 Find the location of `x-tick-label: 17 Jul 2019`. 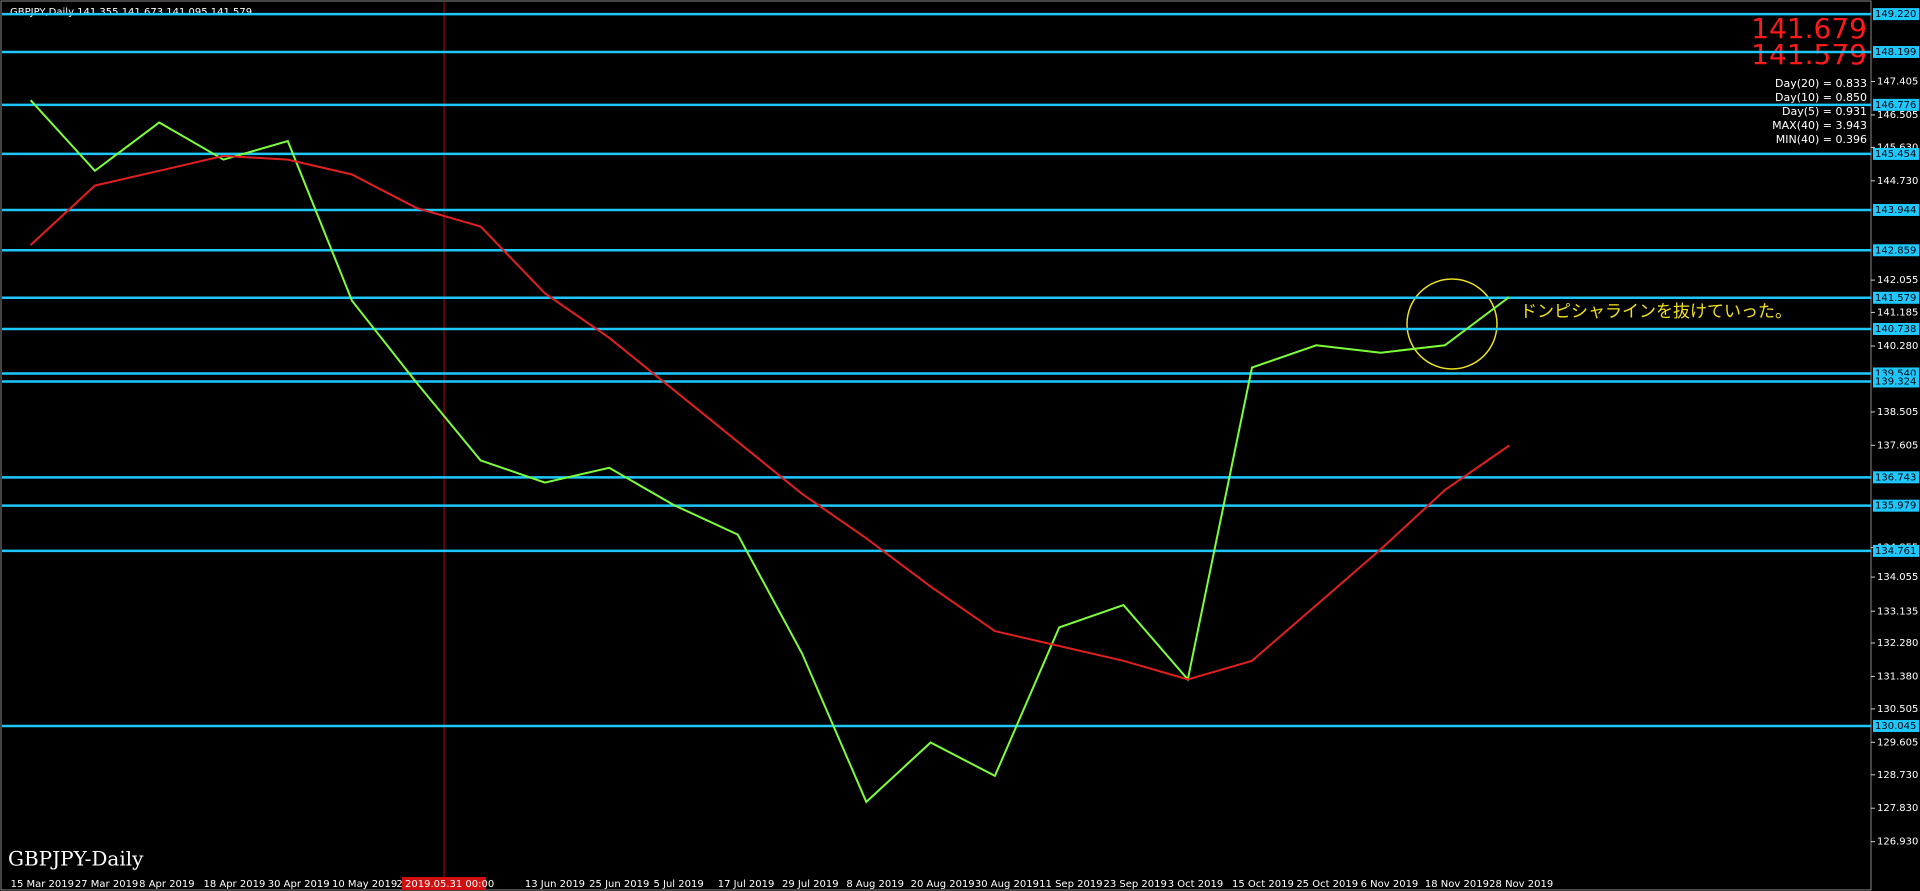

x-tick-label: 17 Jul 2019 is located at coordinates (746, 884).